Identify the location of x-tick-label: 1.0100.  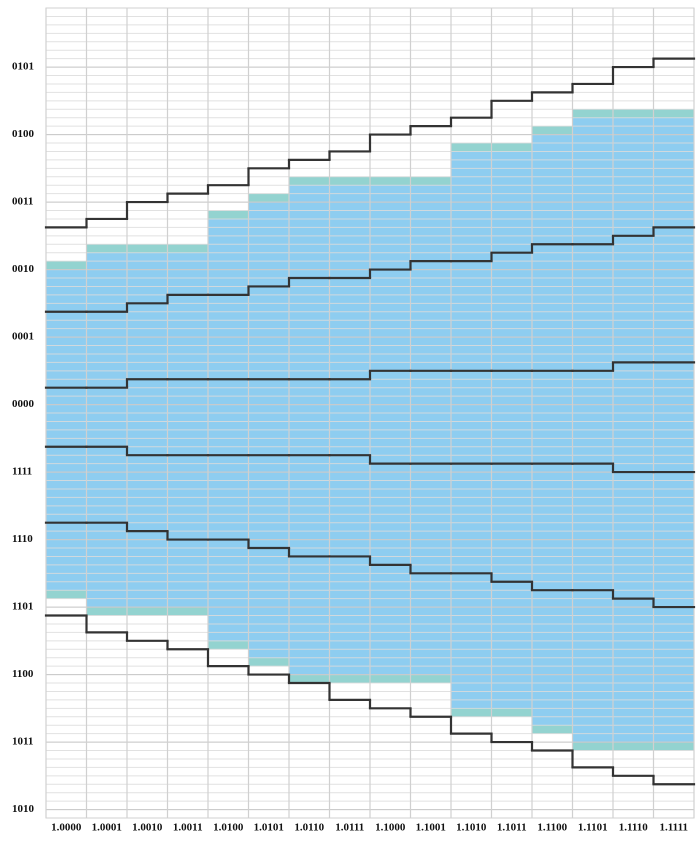
(228, 828).